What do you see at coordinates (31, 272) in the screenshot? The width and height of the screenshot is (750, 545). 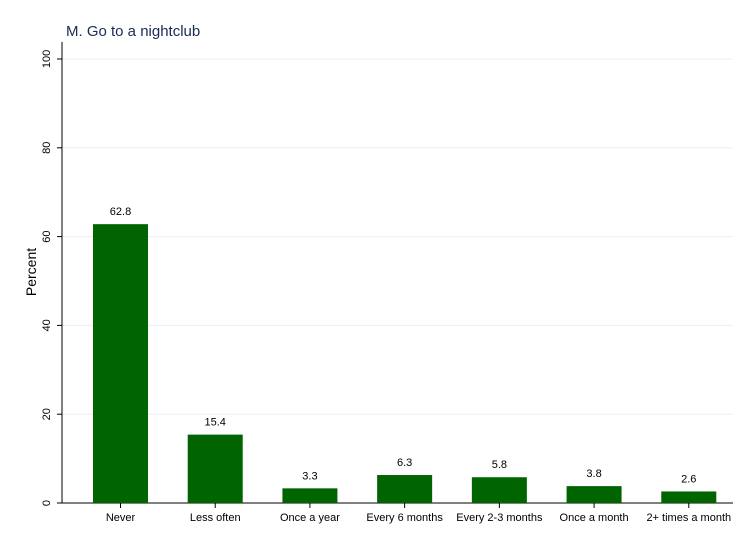 I see `y-axis-label: Percent` at bounding box center [31, 272].